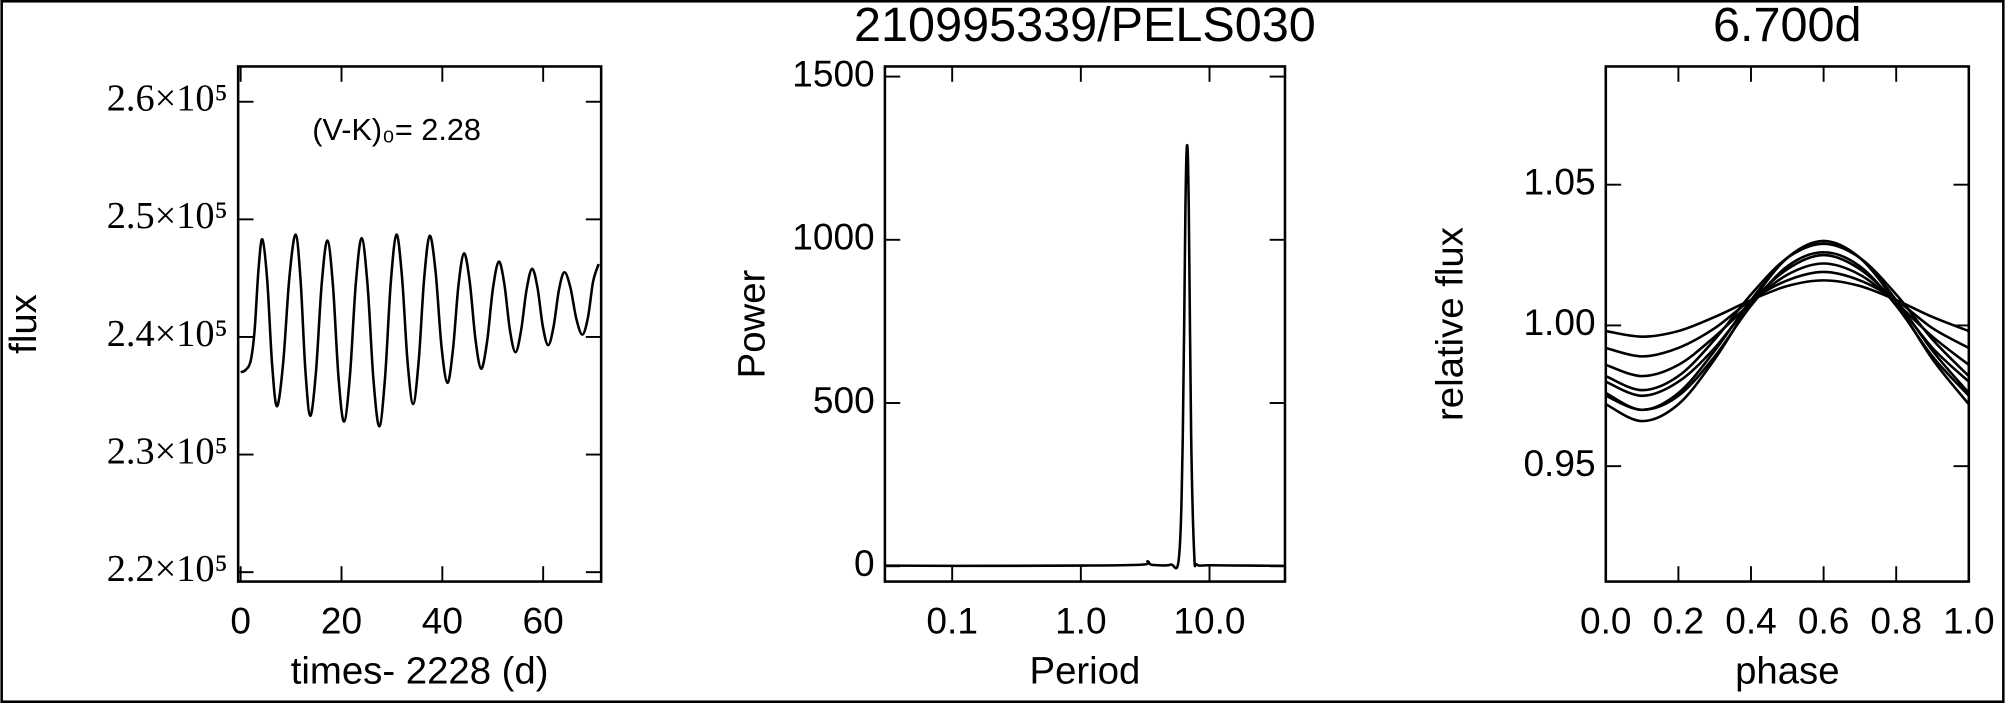 This screenshot has width=2005, height=703. Describe the element at coordinates (1679, 621) in the screenshot. I see `x-tick-label: 0.2` at that location.